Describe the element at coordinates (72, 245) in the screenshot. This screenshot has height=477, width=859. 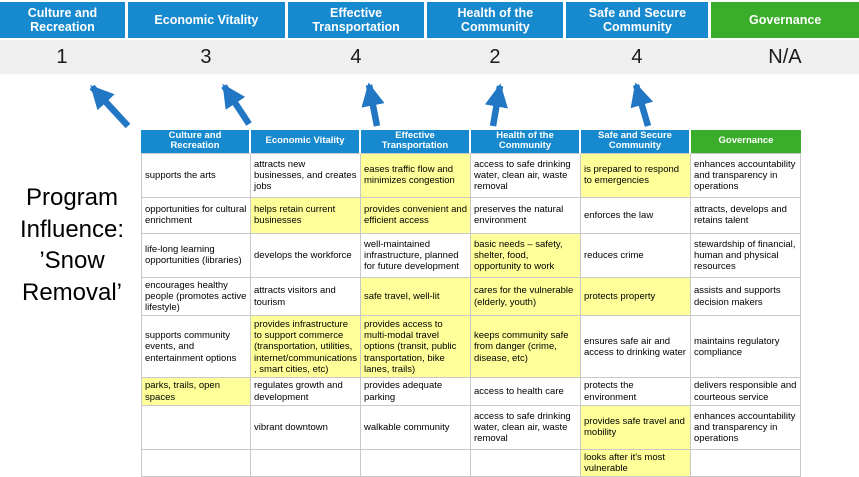
I see `program-influence-title: Program Influence: ’Snow Removal’` at that location.